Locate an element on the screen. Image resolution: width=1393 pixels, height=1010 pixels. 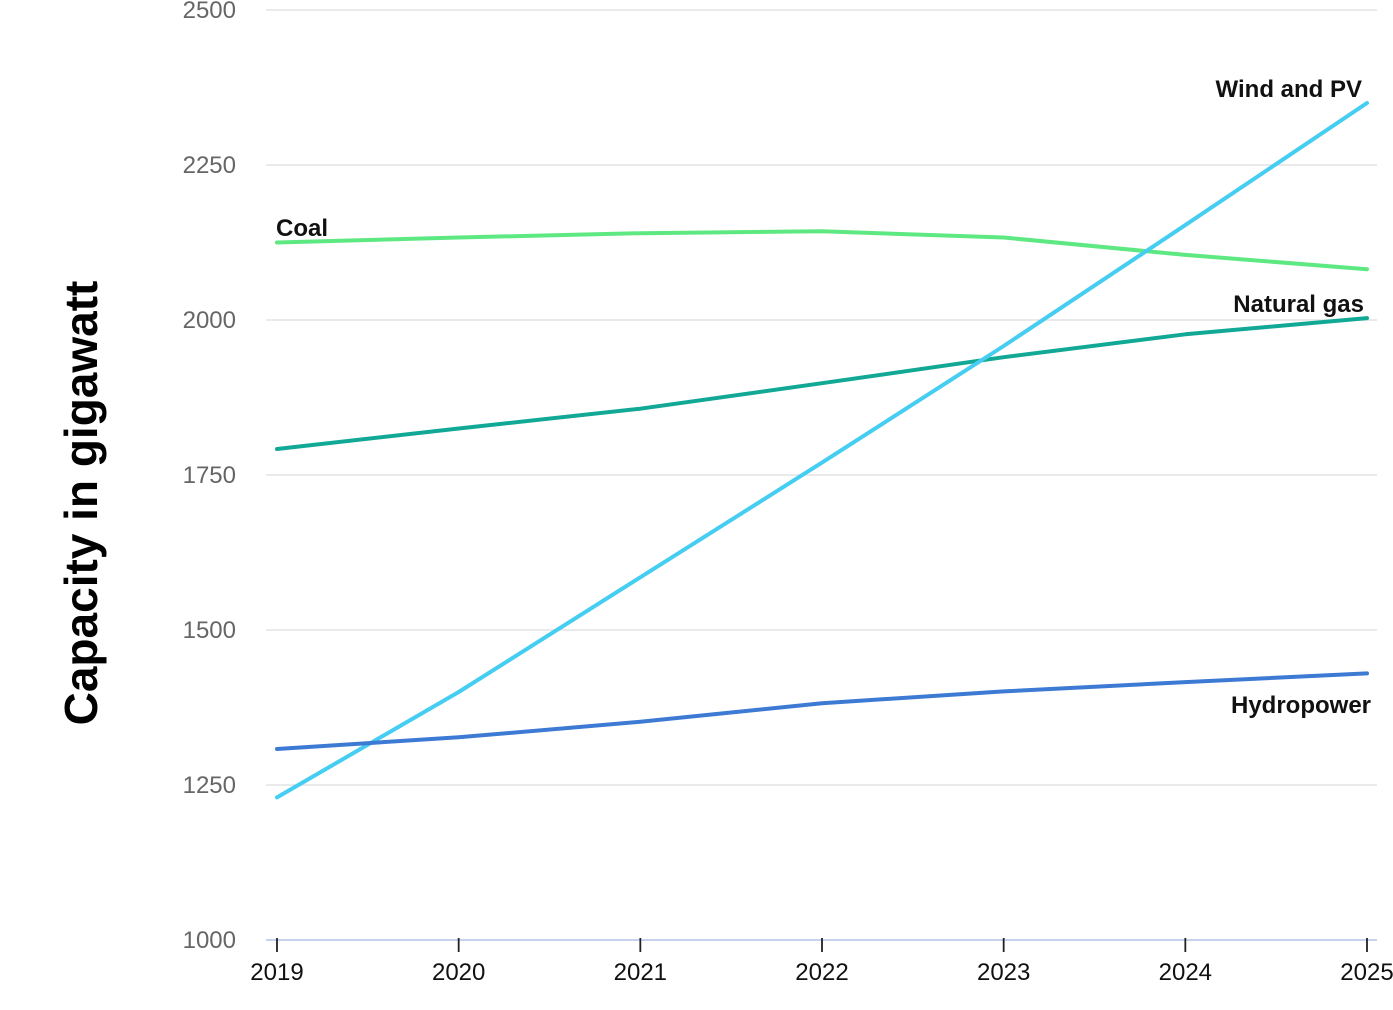
y-tick-label: 2500 is located at coordinates (209, 12).